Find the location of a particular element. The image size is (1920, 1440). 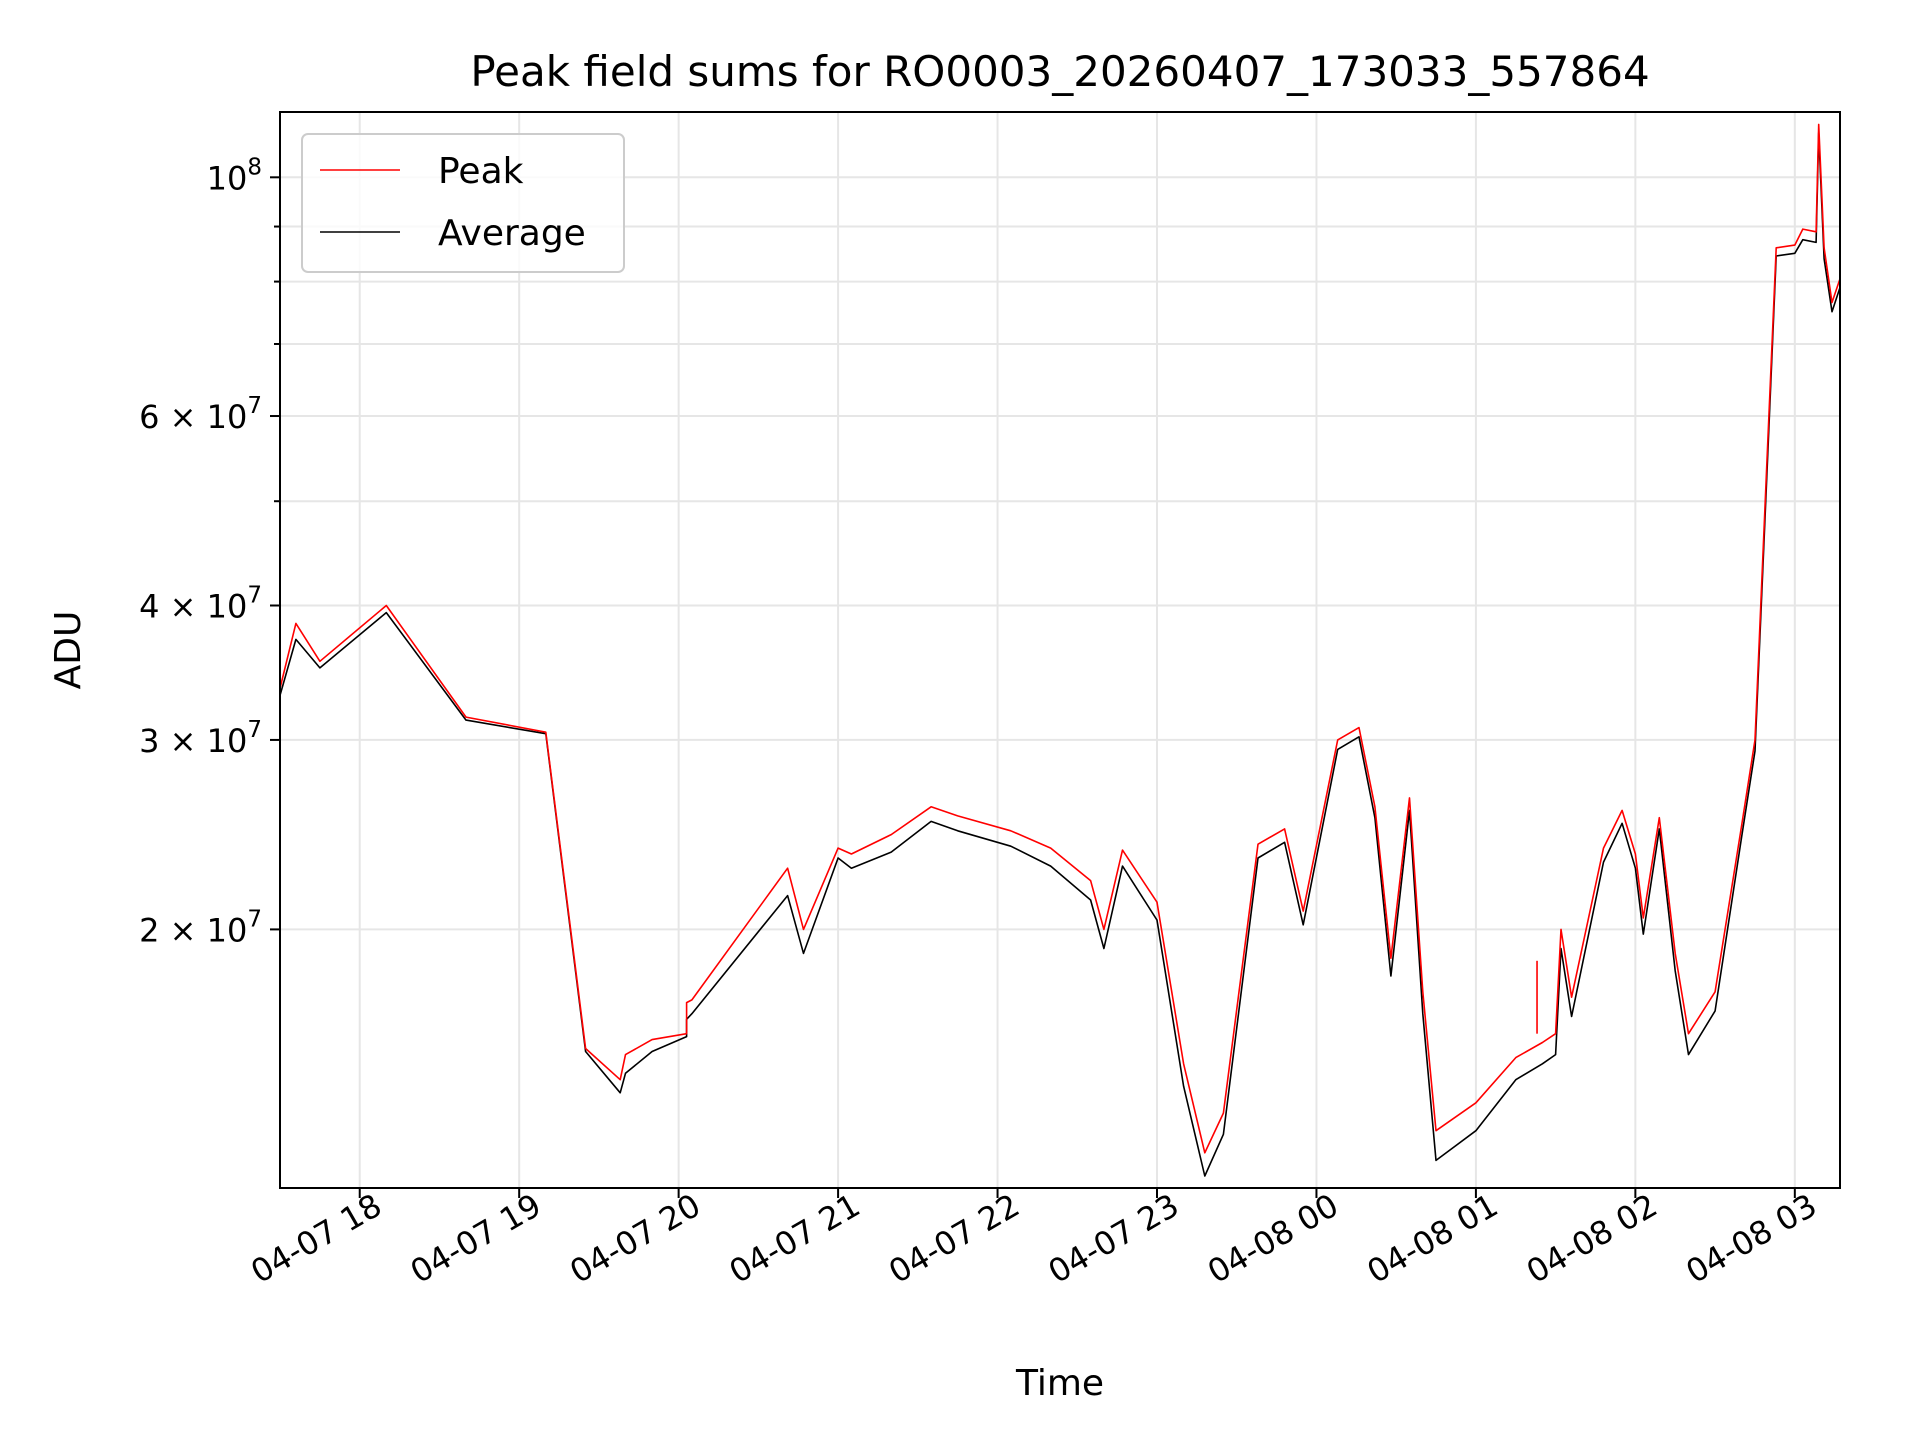

x-axis-label: Time is located at coordinates (1059, 1383).